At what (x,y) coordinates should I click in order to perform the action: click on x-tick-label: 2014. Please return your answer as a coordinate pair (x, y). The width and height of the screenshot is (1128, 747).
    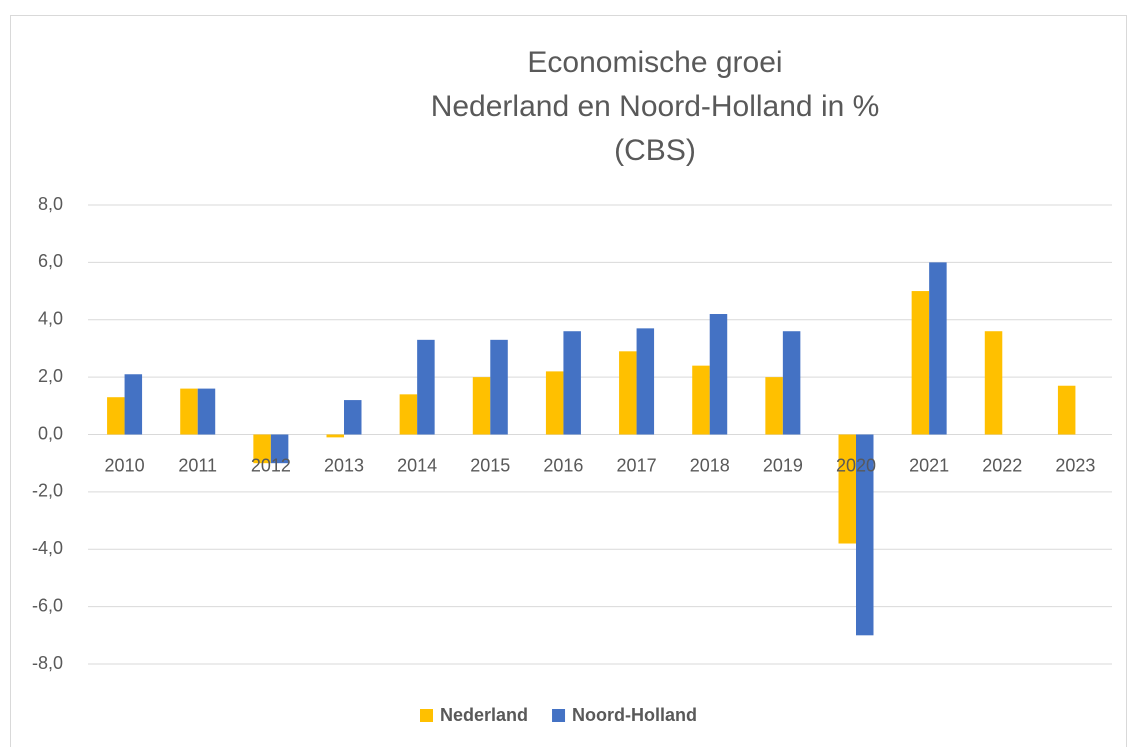
    Looking at the image, I should click on (417, 465).